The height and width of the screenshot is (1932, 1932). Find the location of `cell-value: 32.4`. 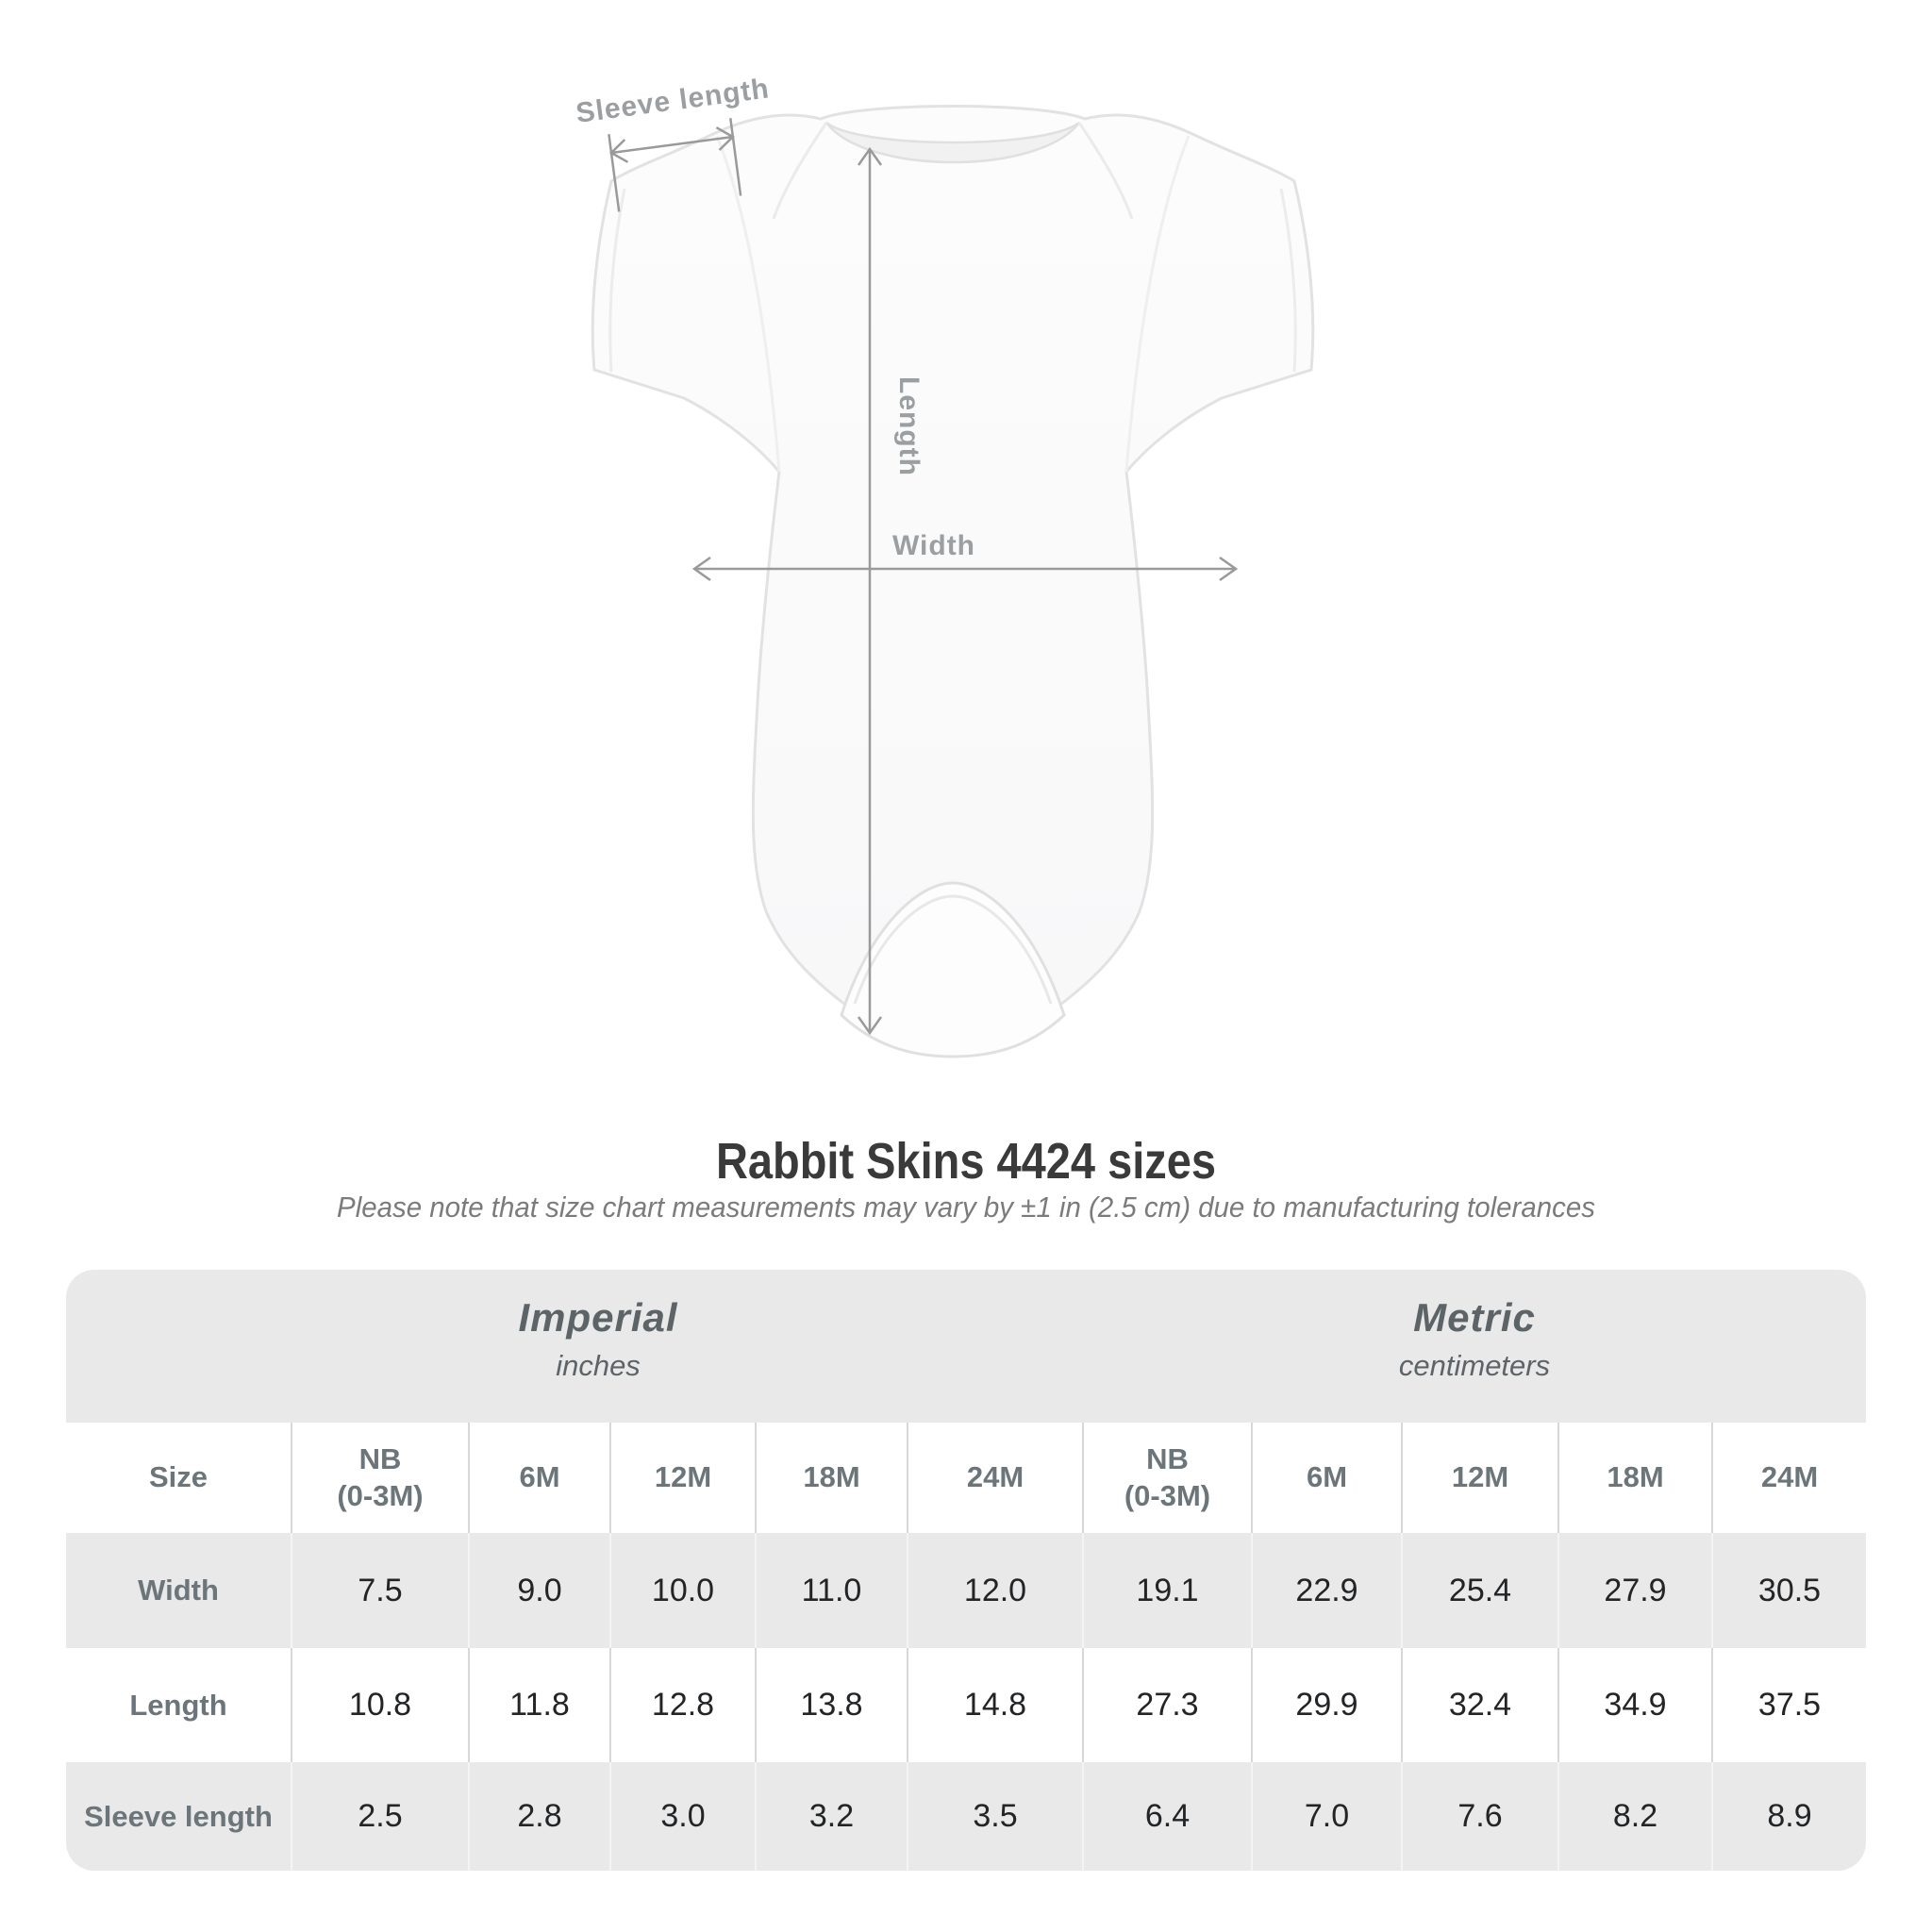

cell-value: 32.4 is located at coordinates (1479, 1705).